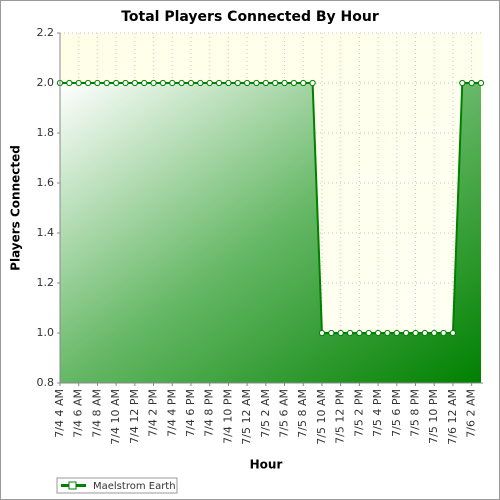 The width and height of the screenshot is (500, 500). I want to click on y-tick-label: 2.2, so click(46, 32).